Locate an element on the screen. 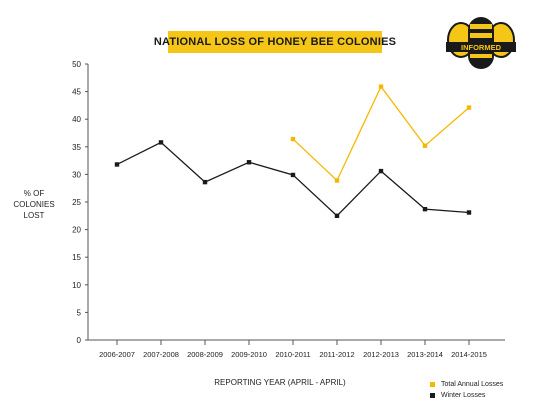 The height and width of the screenshot is (419, 543). x-tick-label: 2008-2009 is located at coordinates (205, 354).